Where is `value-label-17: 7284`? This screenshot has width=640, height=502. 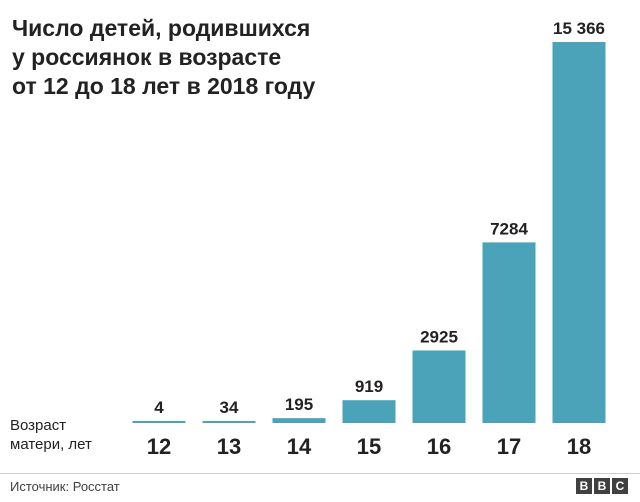
value-label-17: 7284 is located at coordinates (509, 228).